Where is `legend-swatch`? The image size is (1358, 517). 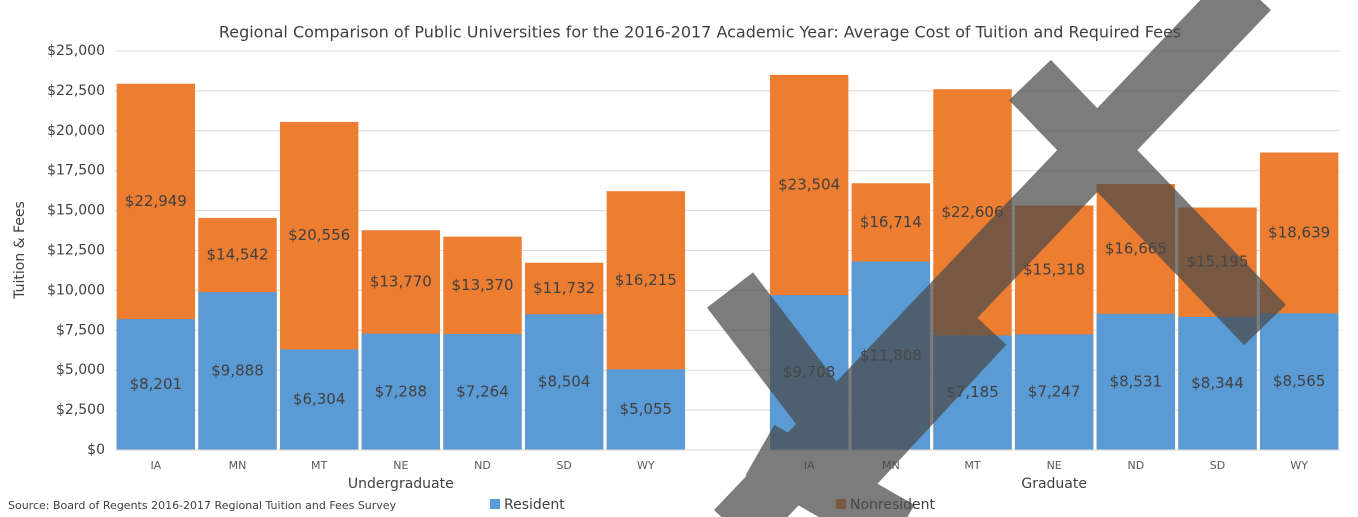 legend-swatch is located at coordinates (495, 504).